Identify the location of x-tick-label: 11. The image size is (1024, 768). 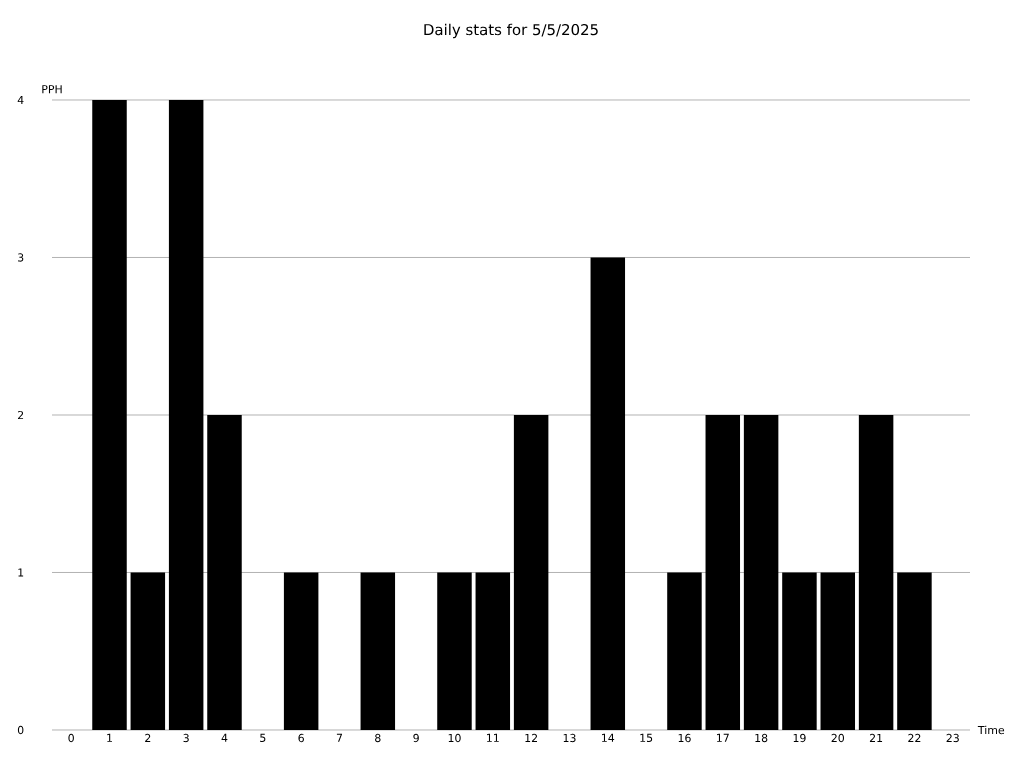
(493, 737).